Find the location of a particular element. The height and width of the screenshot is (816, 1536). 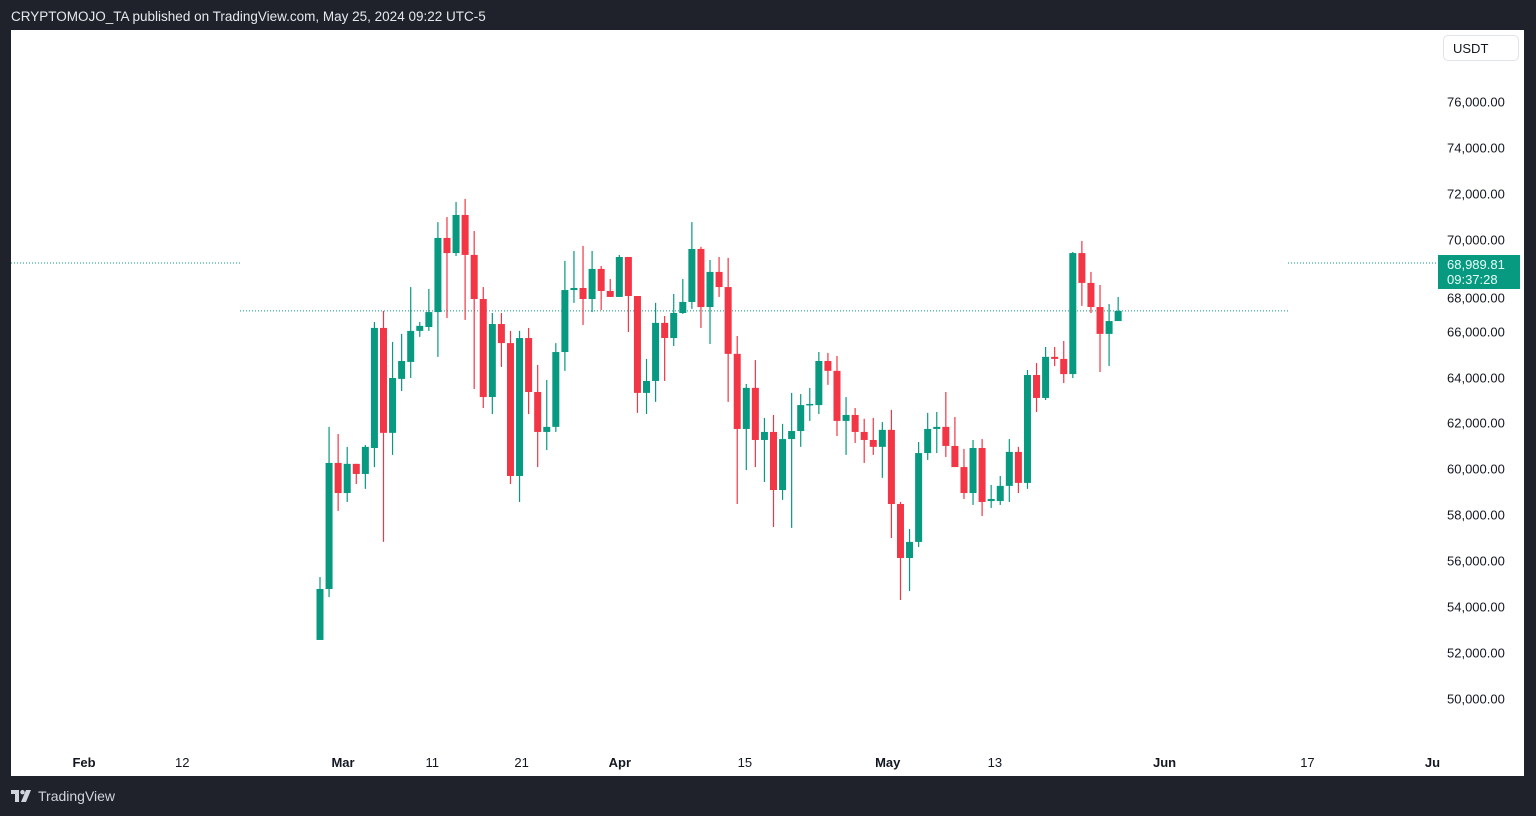

x-tick-label: 15 is located at coordinates (745, 762).